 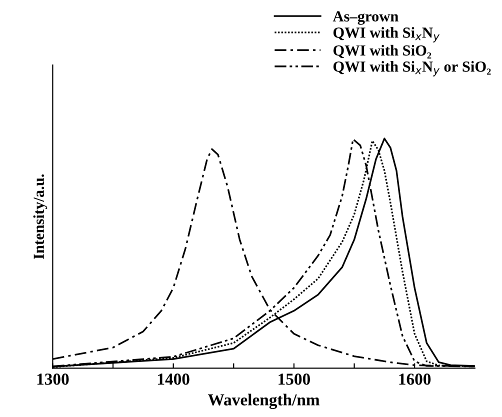 What do you see at coordinates (294, 379) in the screenshot?
I see `x-tick-label: 1500` at bounding box center [294, 379].